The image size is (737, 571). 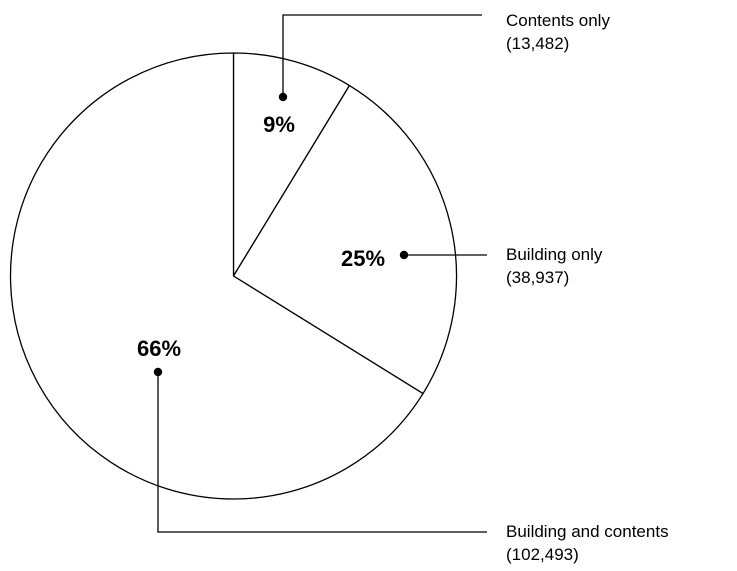 What do you see at coordinates (404, 255) in the screenshot?
I see `leader-dot-building-only` at bounding box center [404, 255].